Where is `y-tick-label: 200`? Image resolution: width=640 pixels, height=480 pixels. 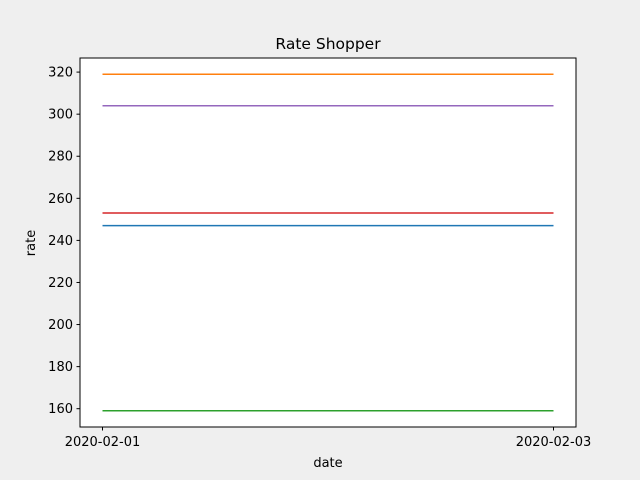 y-tick-label: 200 is located at coordinates (60, 325).